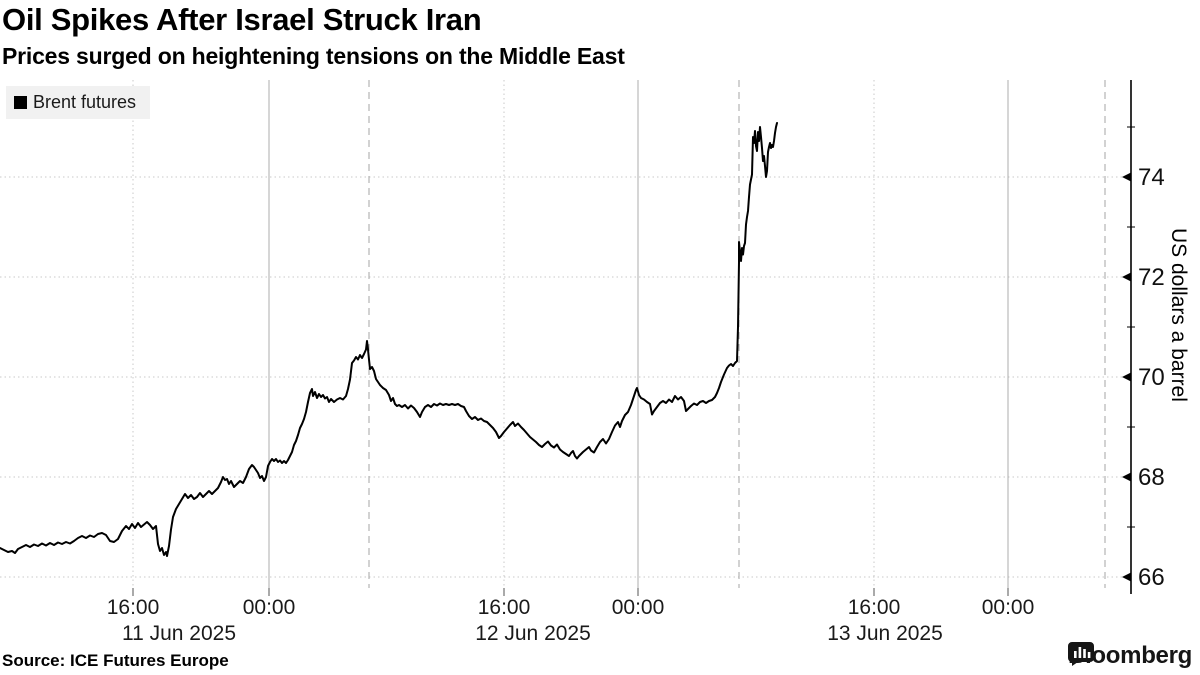 Image resolution: width=1200 pixels, height=675 pixels. Describe the element at coordinates (115, 660) in the screenshot. I see `source-text: Source: ICE Futures Europe` at that location.